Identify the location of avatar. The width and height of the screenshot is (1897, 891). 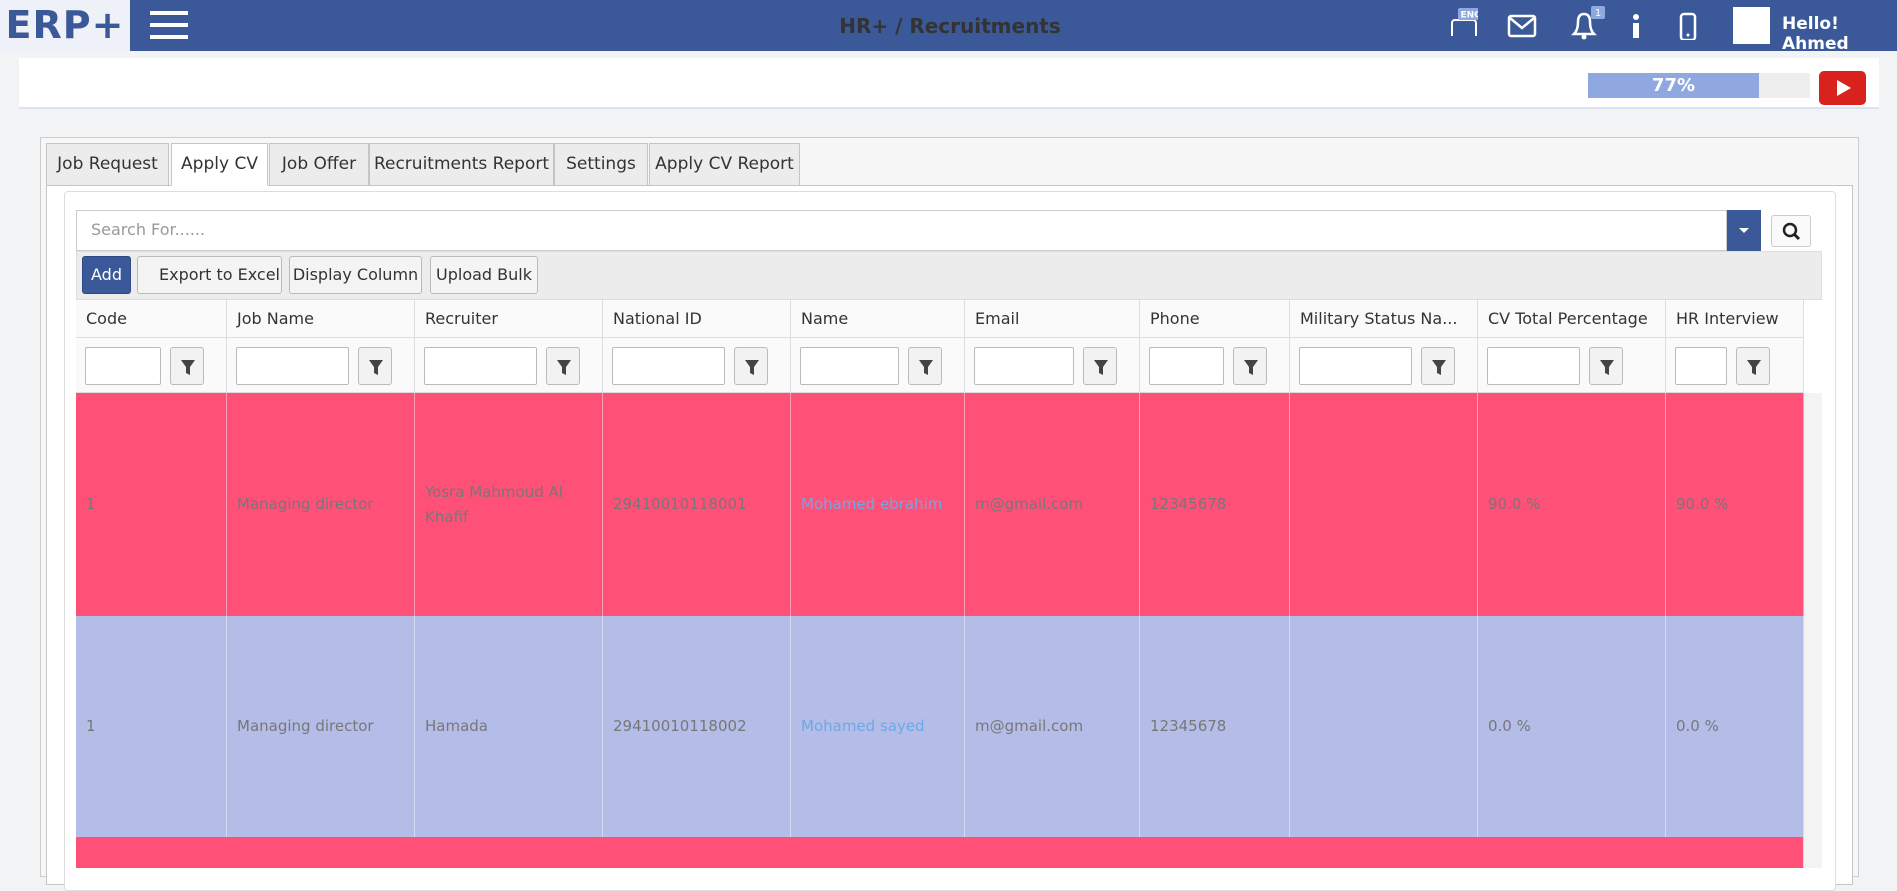
(1751, 25).